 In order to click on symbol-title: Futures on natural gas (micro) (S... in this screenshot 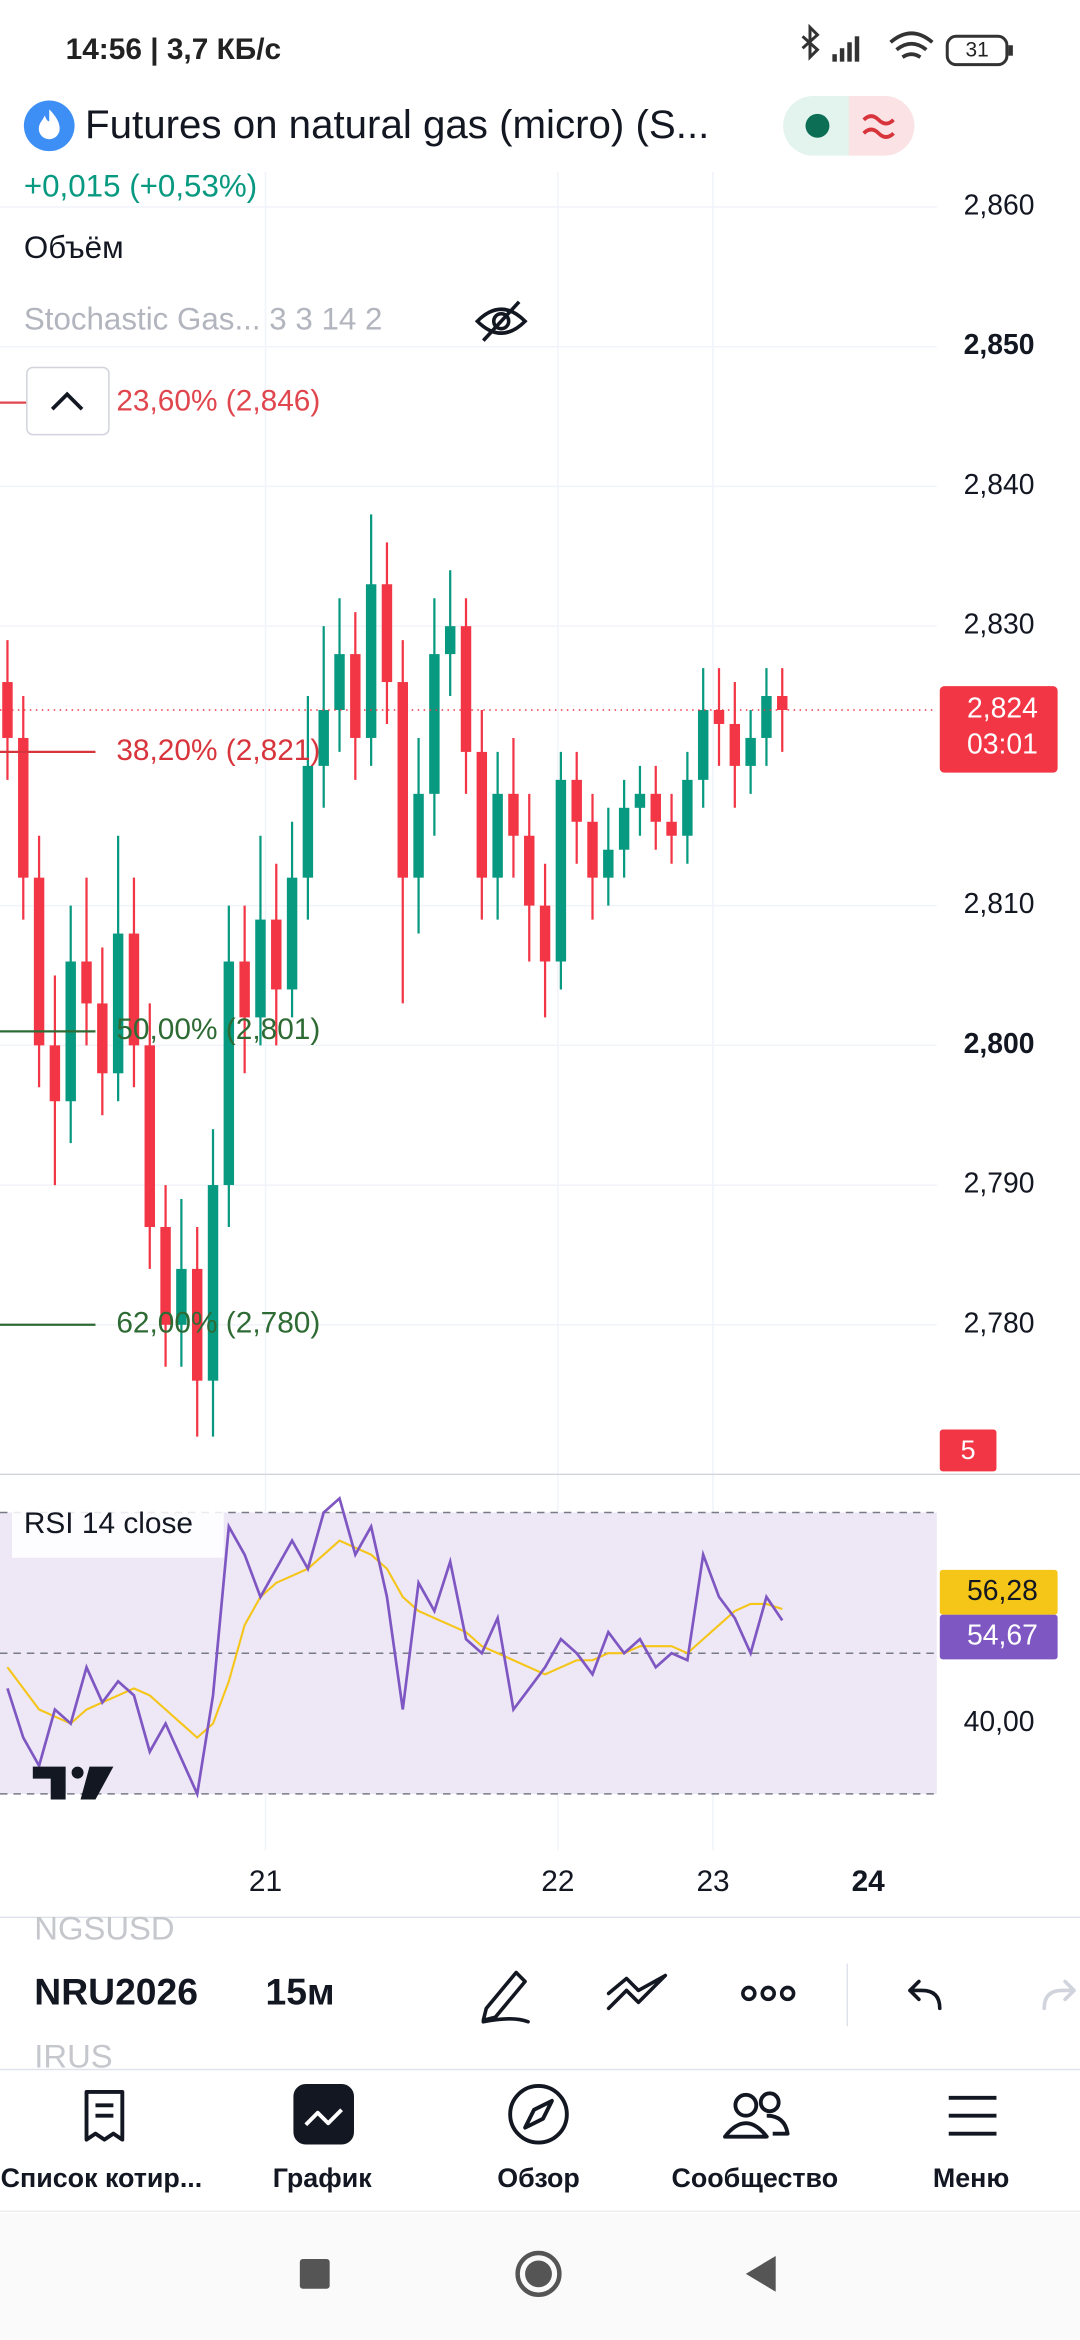, I will do `click(397, 124)`.